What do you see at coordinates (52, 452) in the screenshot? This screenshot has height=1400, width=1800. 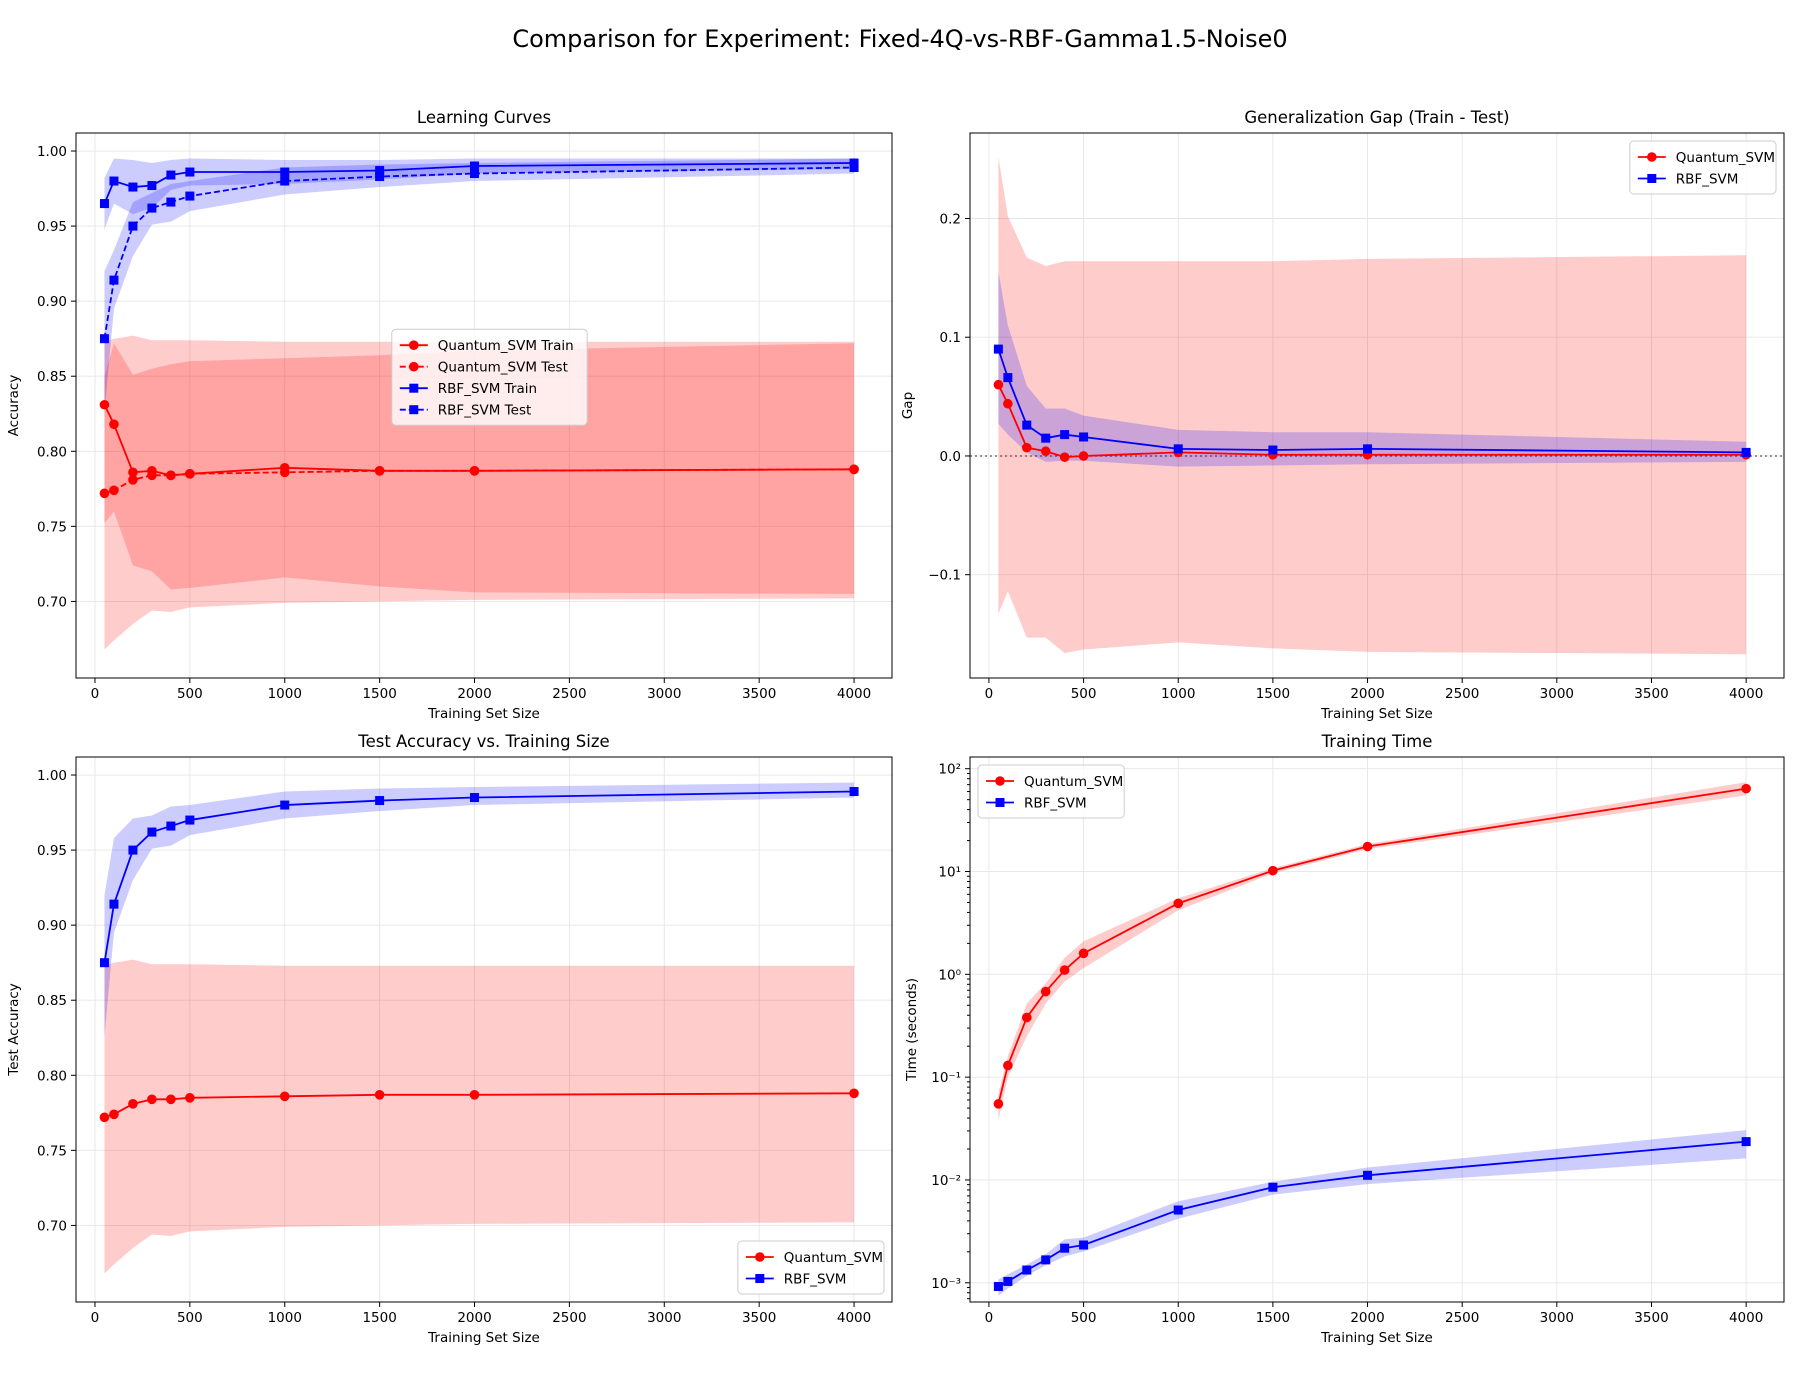 I see `y-tick-label: 0.80` at bounding box center [52, 452].